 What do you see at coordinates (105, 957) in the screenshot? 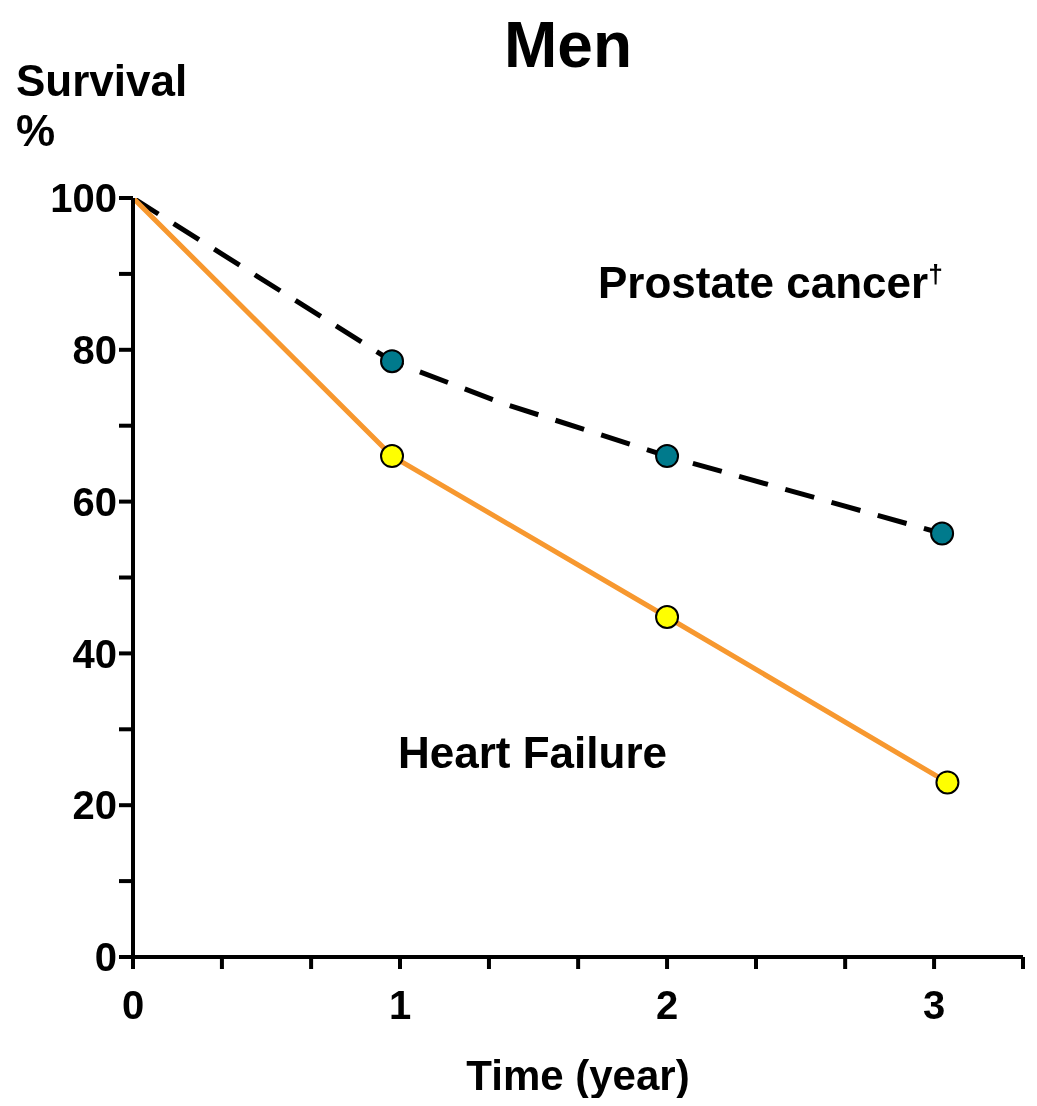
I see `y-tick-label: 0` at bounding box center [105, 957].